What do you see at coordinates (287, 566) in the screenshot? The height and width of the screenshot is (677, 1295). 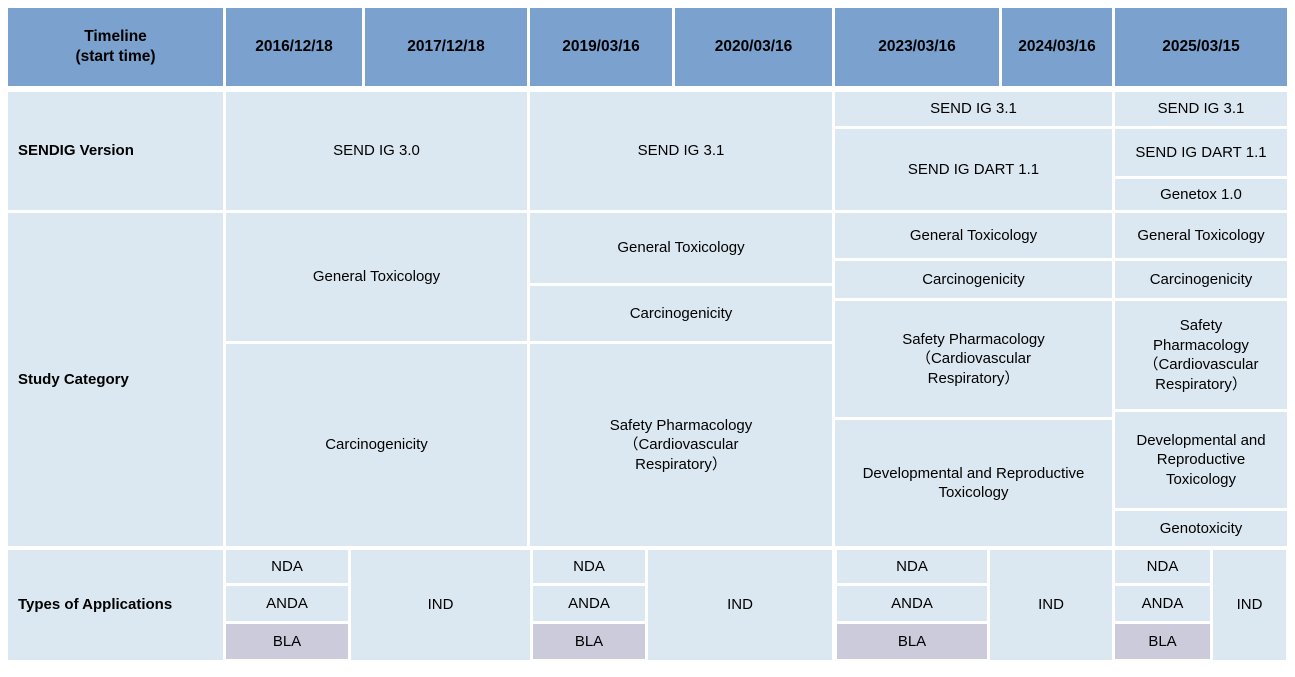 I see `cell-nda-2016: NDA` at bounding box center [287, 566].